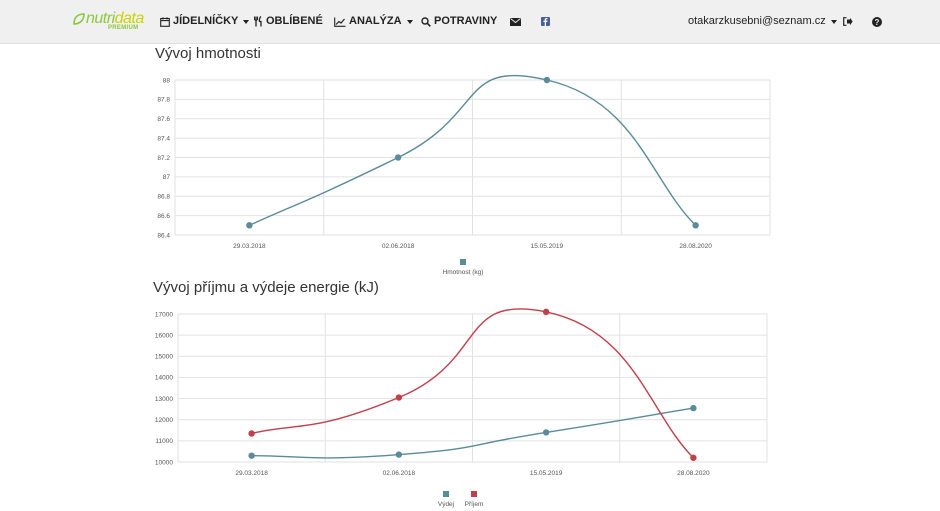  Describe the element at coordinates (163, 100) in the screenshot. I see `y-tick-label: 87.8` at that location.